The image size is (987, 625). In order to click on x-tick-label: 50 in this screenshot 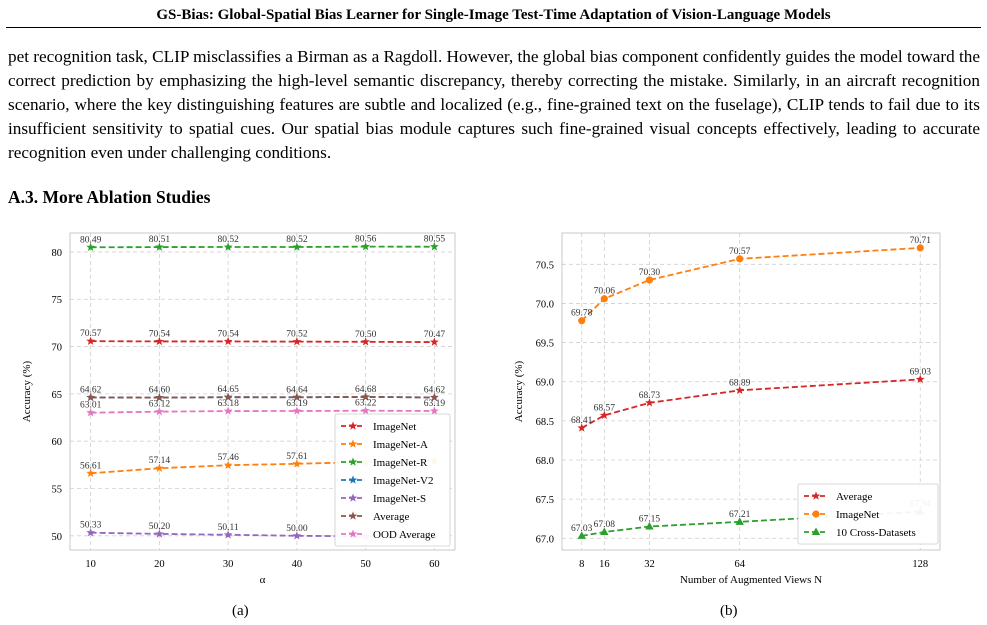, I will do `click(365, 564)`.